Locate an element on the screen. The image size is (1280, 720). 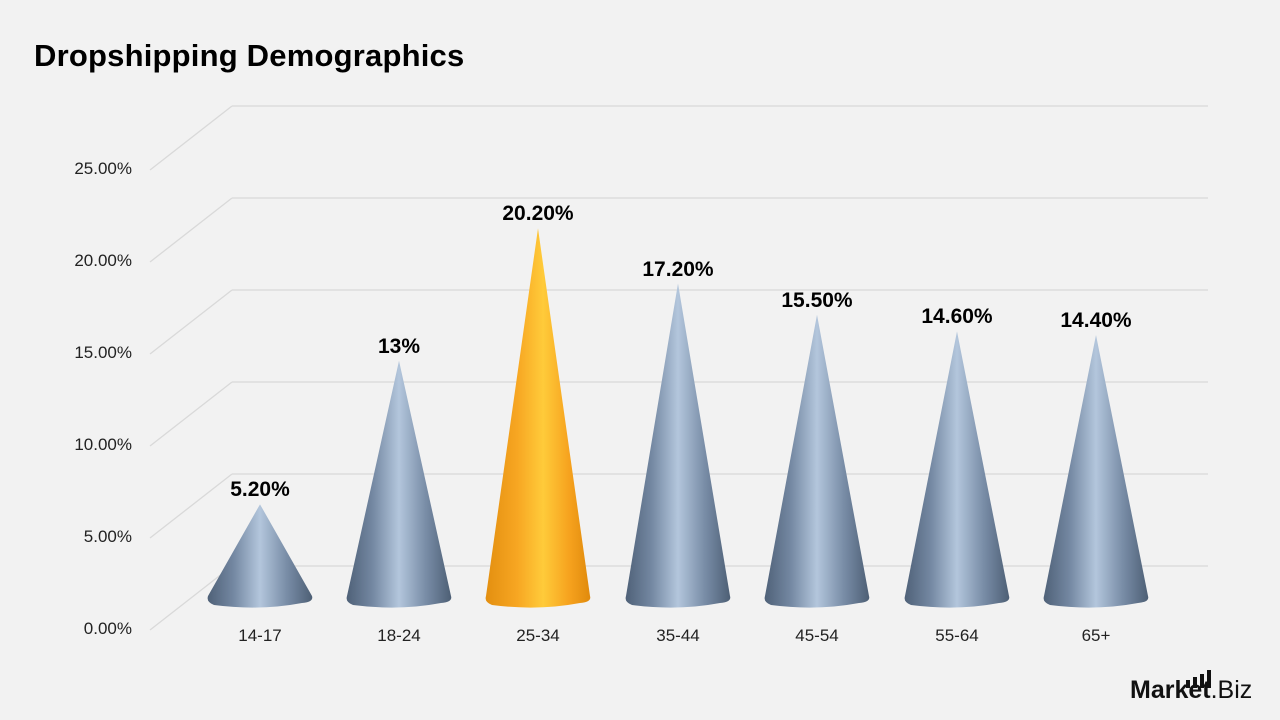
data-label: 5.20% is located at coordinates (260, 490).